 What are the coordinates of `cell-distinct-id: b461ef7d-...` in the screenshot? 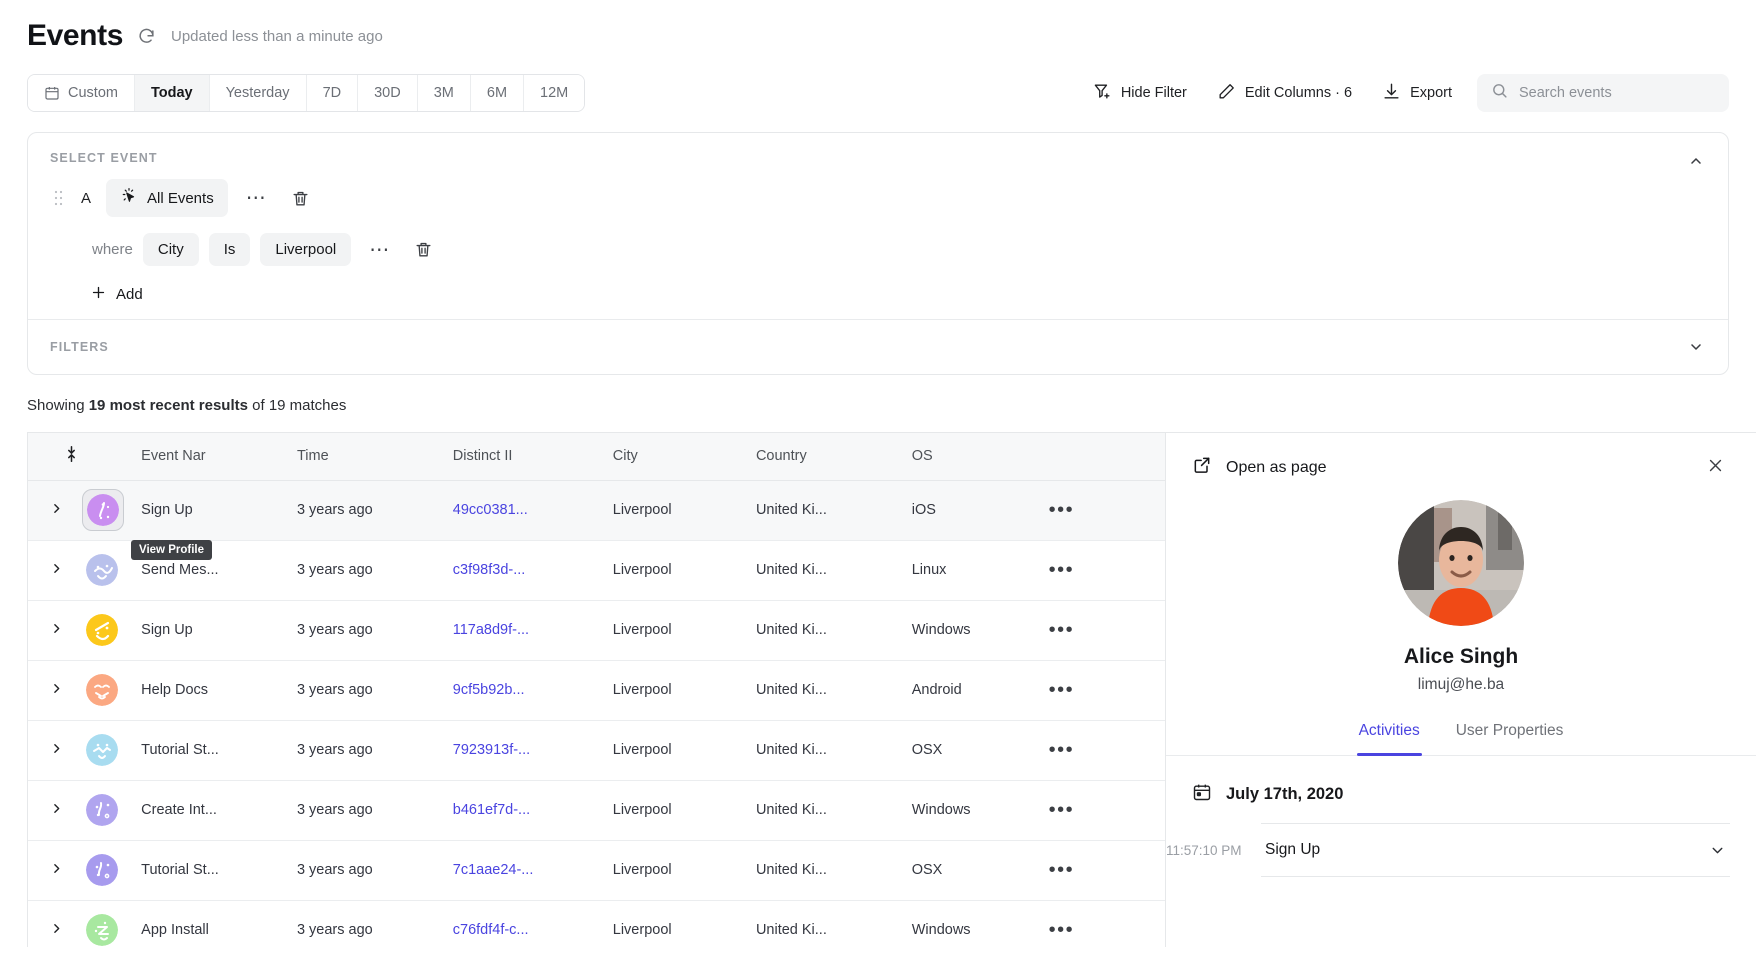 It's located at (522, 810).